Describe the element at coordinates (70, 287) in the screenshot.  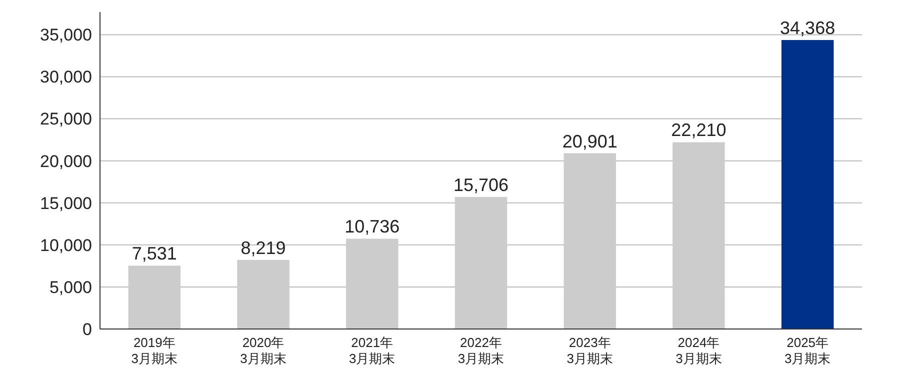
I see `y-tick-label: 5,000` at that location.